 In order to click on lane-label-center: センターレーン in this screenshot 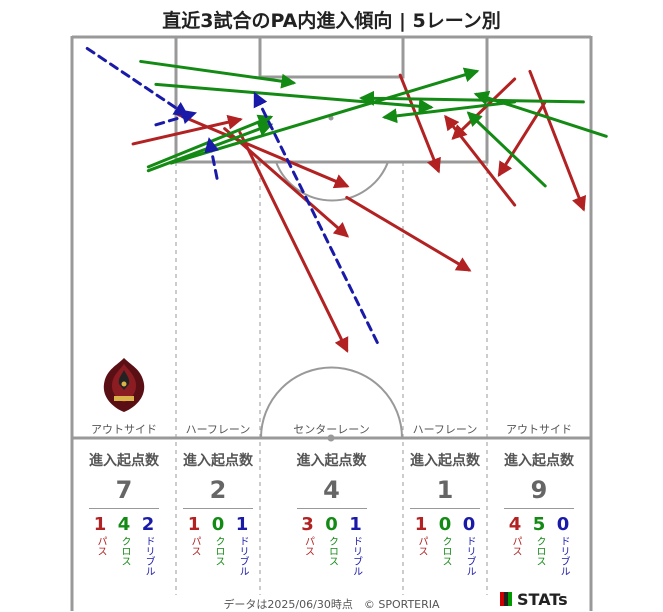, I will do `click(331, 429)`.